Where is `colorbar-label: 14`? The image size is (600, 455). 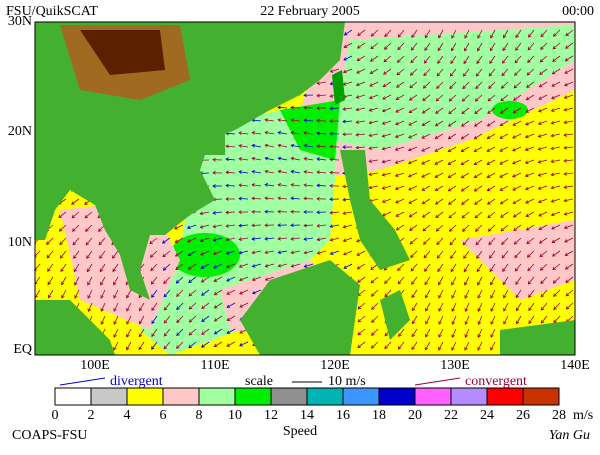 colorbar-label: 14 is located at coordinates (307, 415).